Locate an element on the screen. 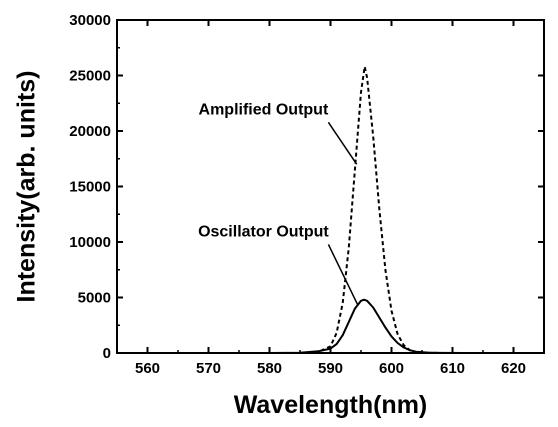 This screenshot has height=427, width=558. x-tick-label: 590 is located at coordinates (330, 368).